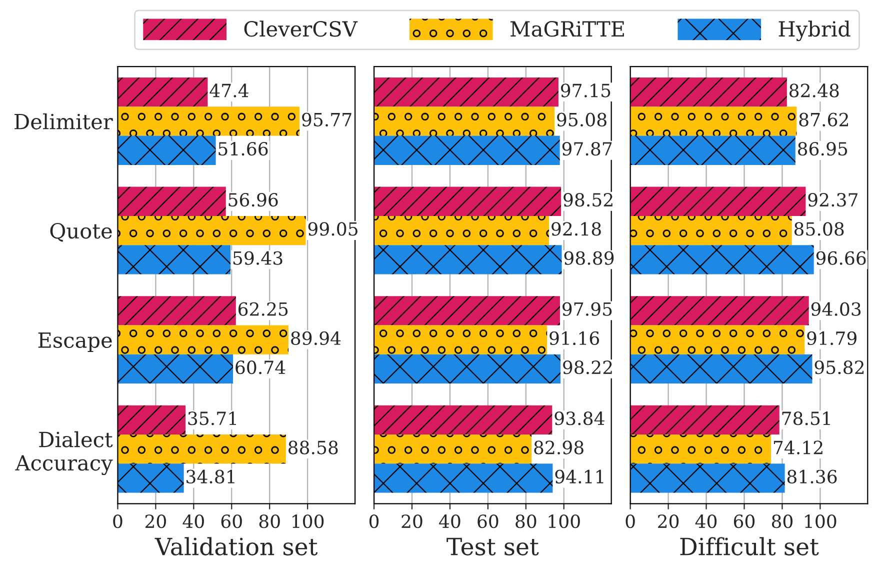 The image size is (872, 579). I want to click on data-label: 92.37, so click(833, 199).